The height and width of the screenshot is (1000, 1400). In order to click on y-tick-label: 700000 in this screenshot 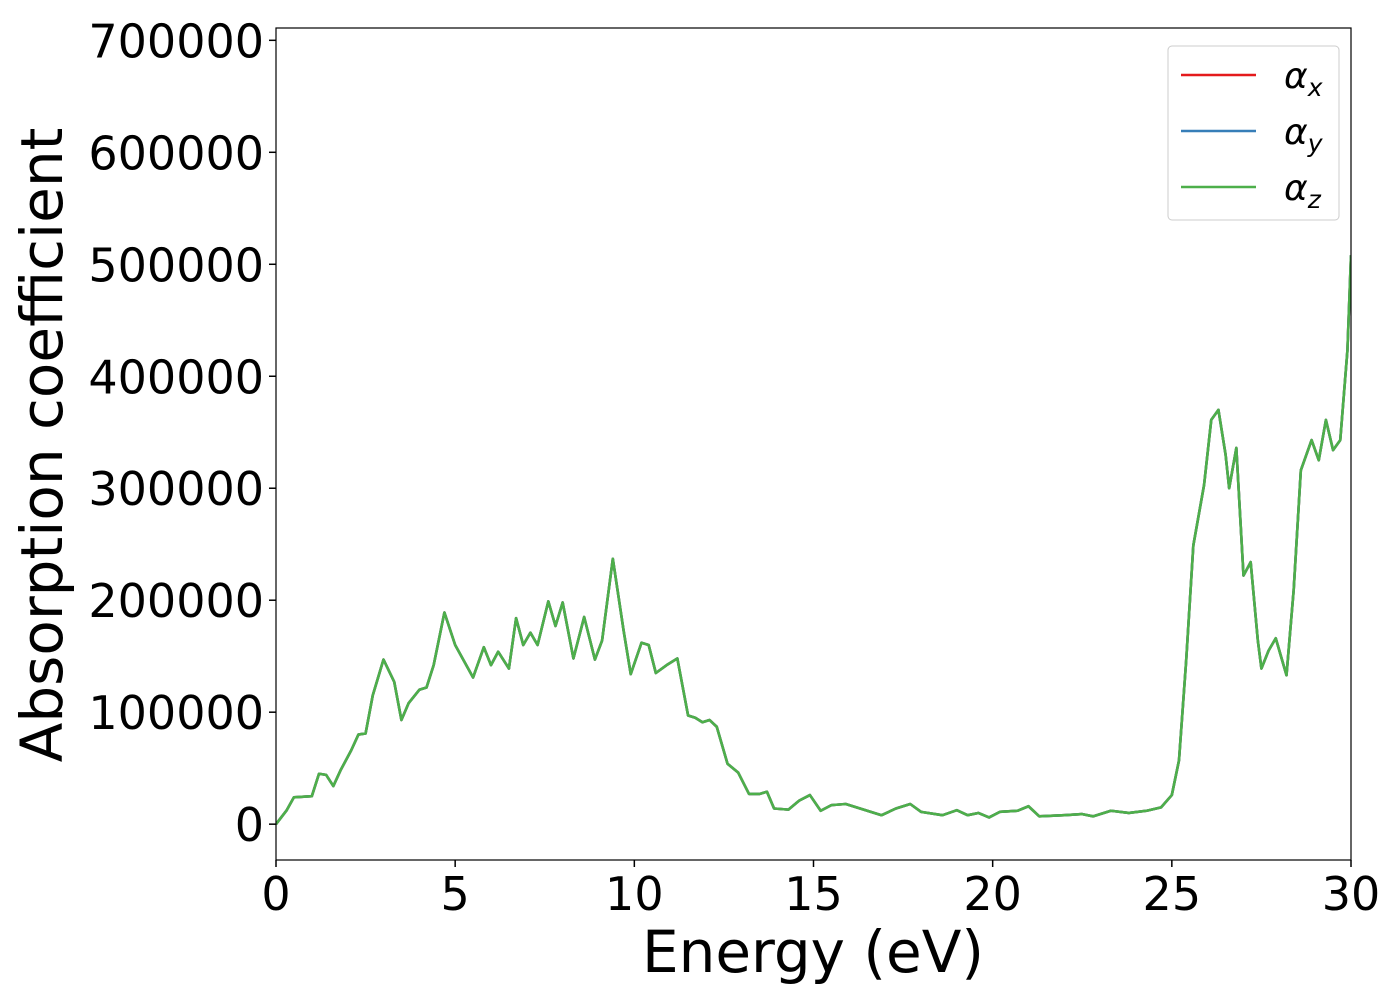, I will do `click(176, 41)`.